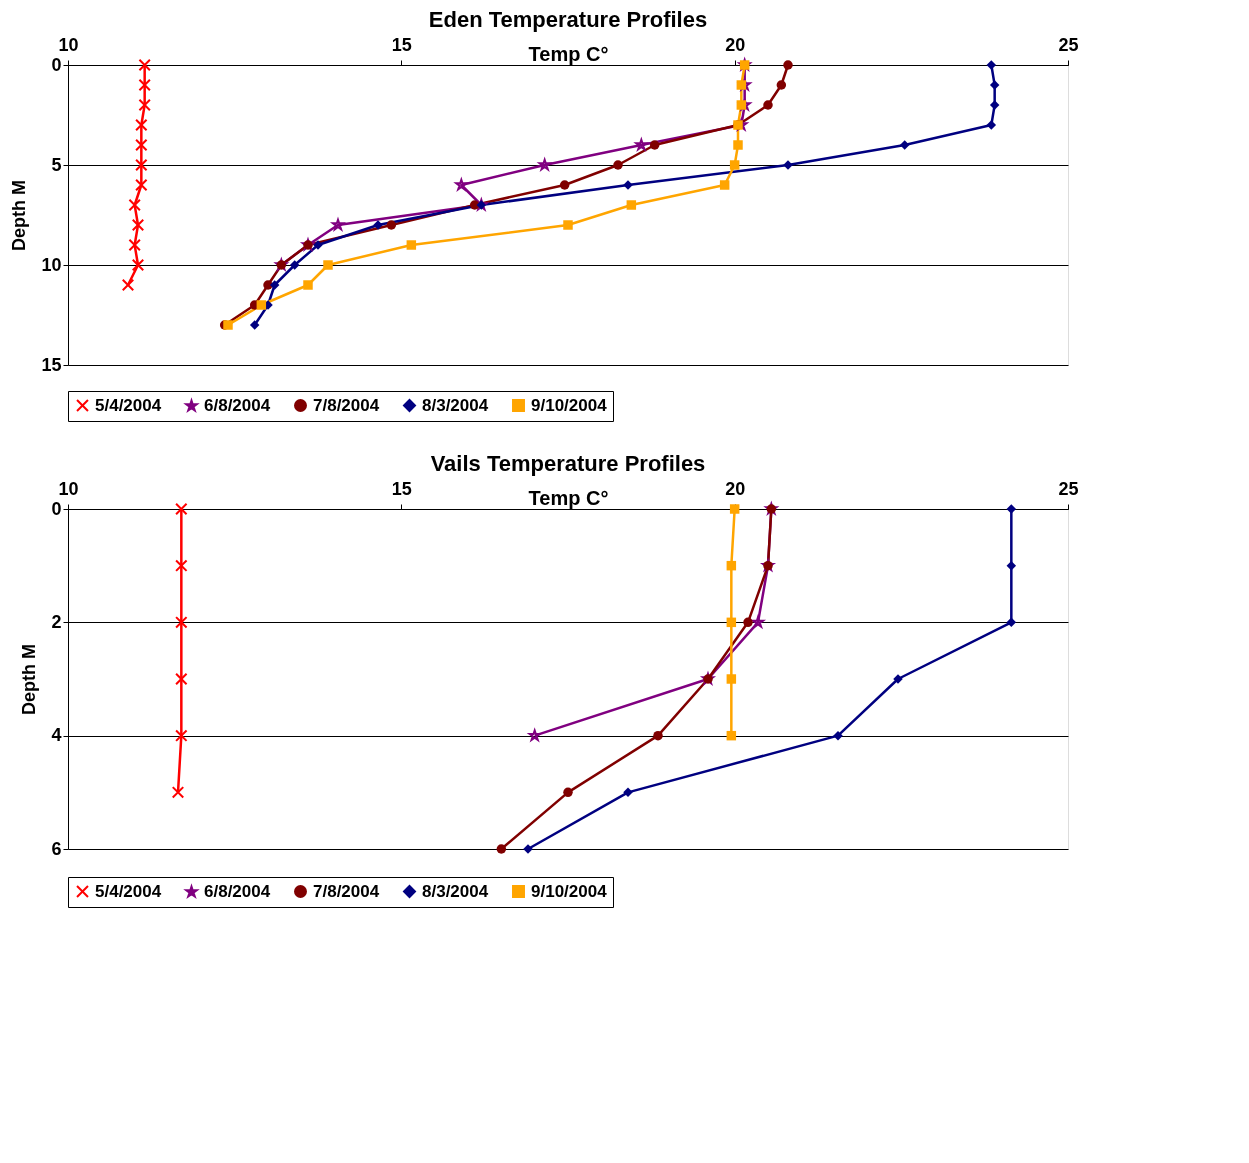 This screenshot has width=1249, height=1163. I want to click on y-tick-label: 10, so click(51, 264).